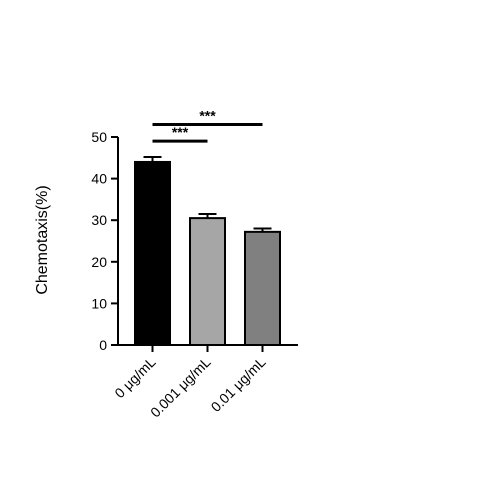  Describe the element at coordinates (99, 303) in the screenshot. I see `y-tick-label-1: 10` at that location.